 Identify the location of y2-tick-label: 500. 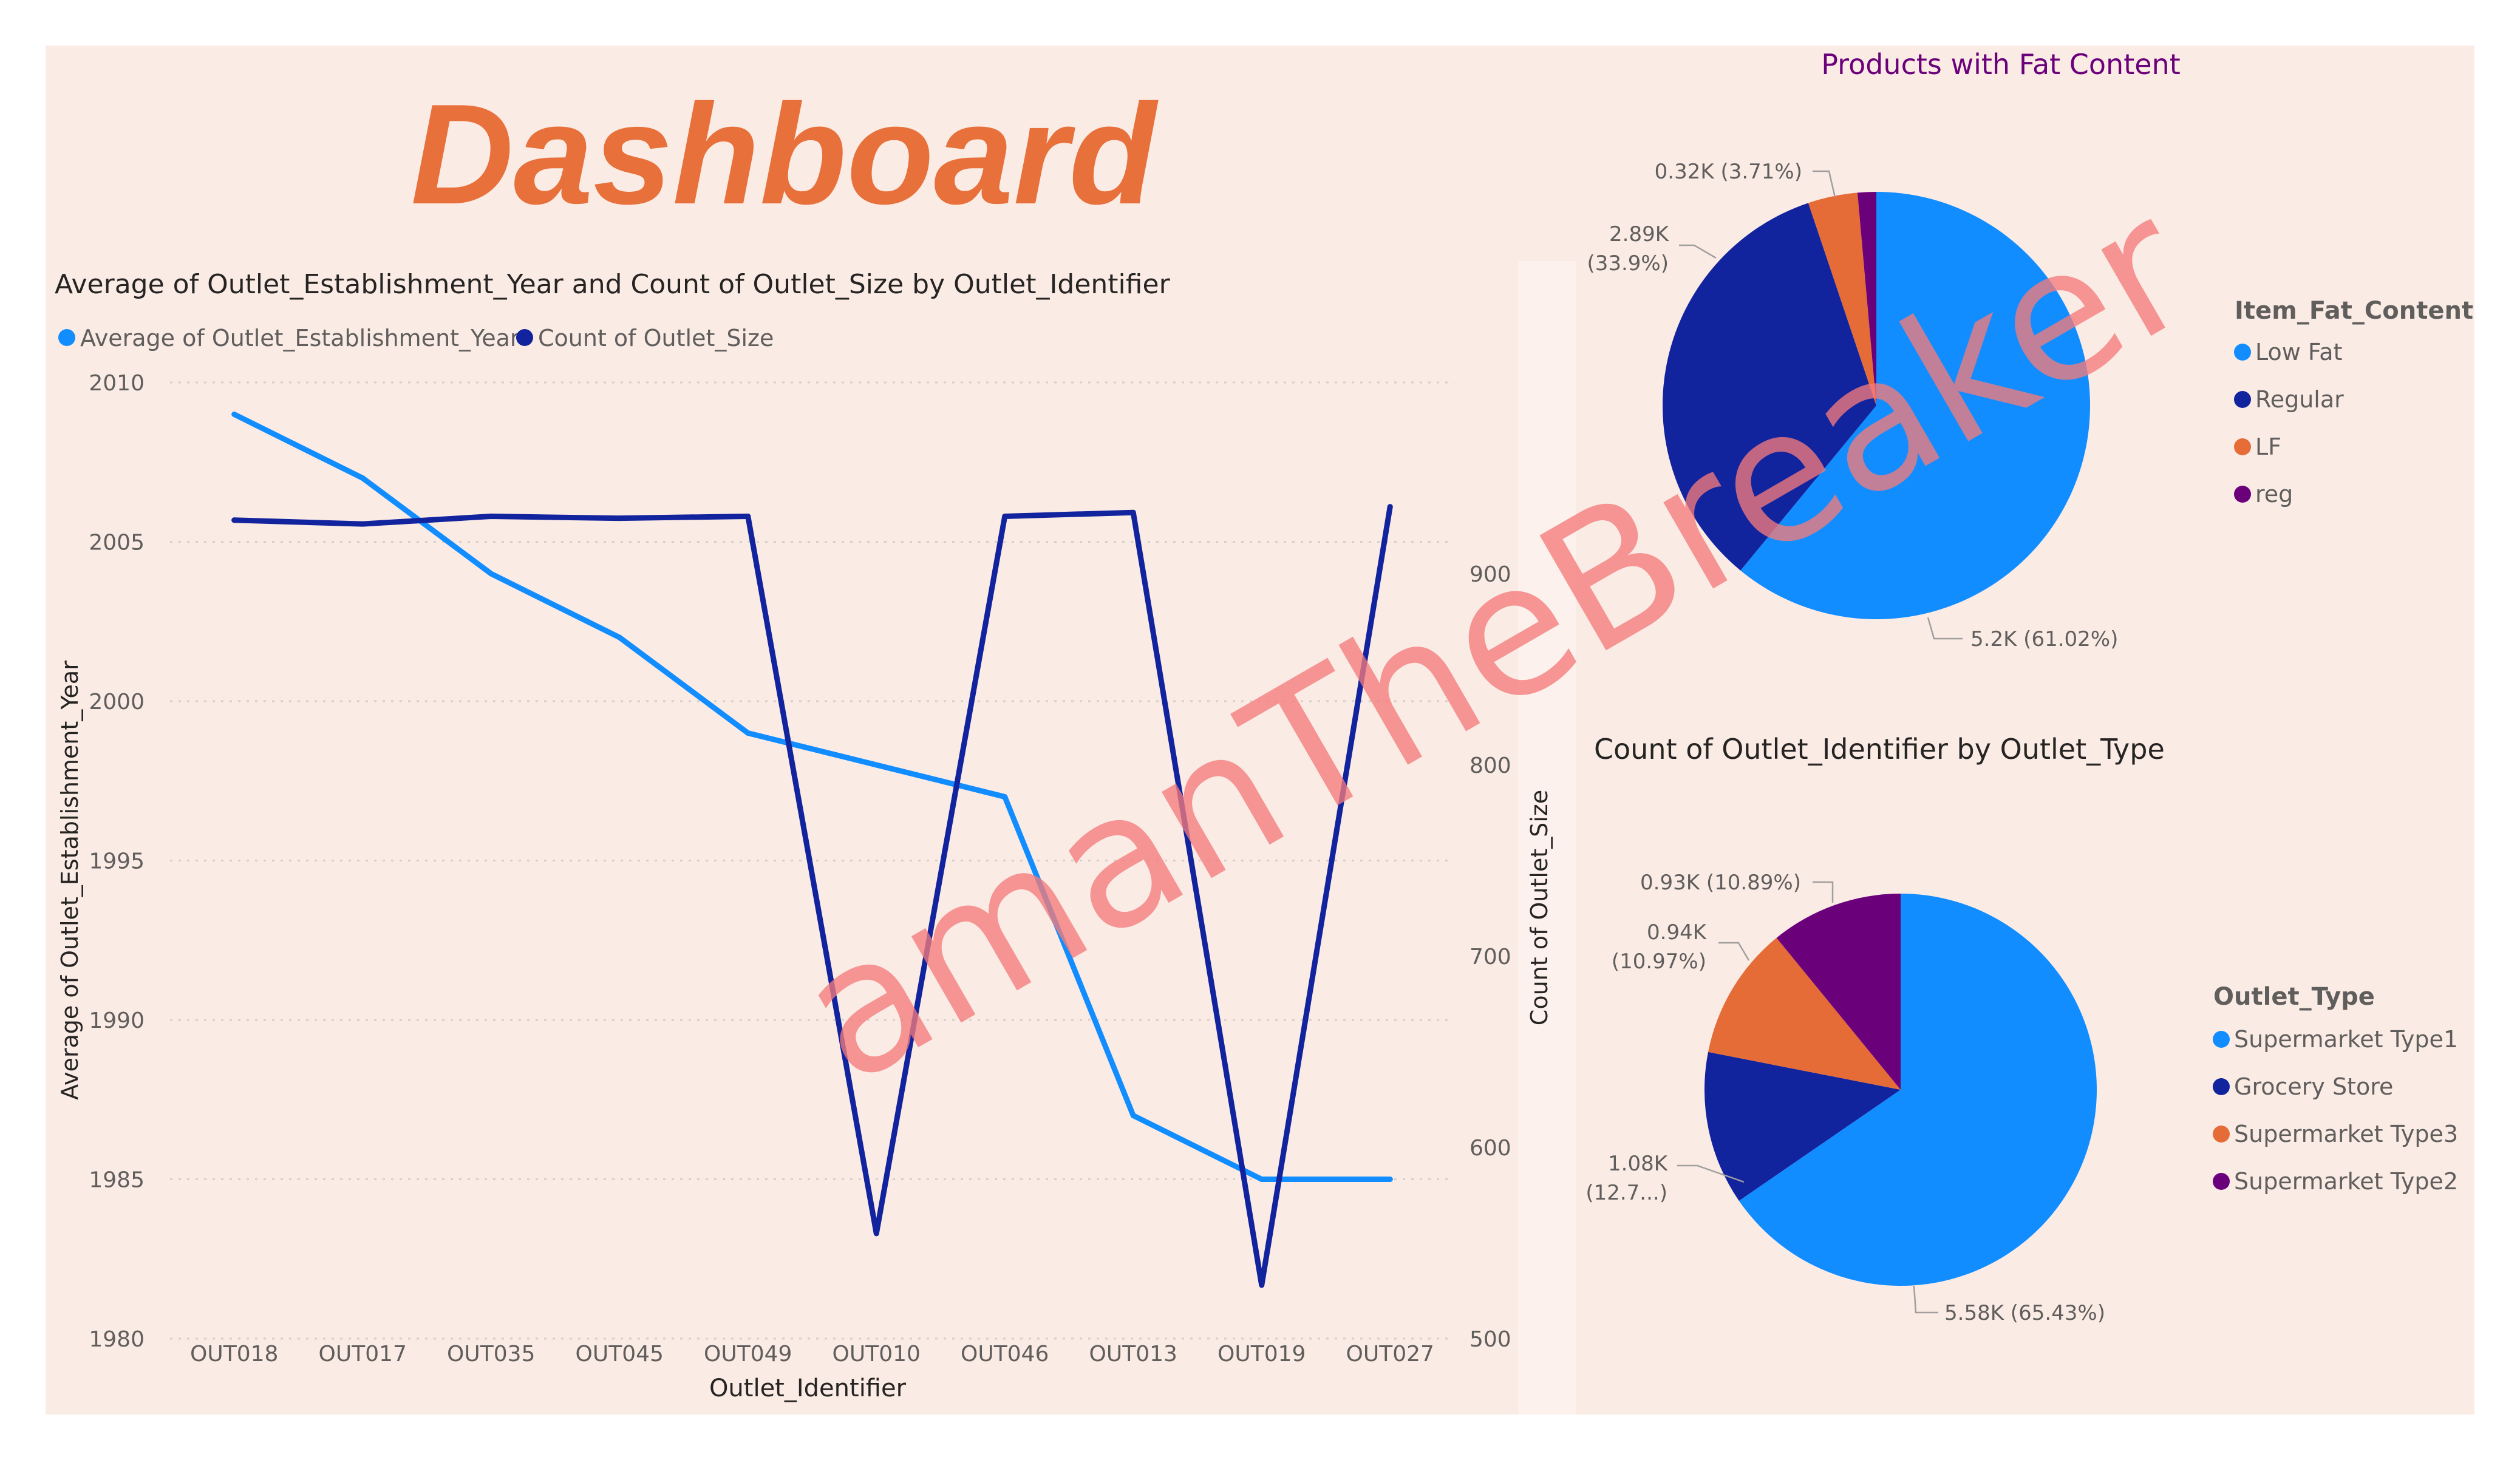
(1490, 1339).